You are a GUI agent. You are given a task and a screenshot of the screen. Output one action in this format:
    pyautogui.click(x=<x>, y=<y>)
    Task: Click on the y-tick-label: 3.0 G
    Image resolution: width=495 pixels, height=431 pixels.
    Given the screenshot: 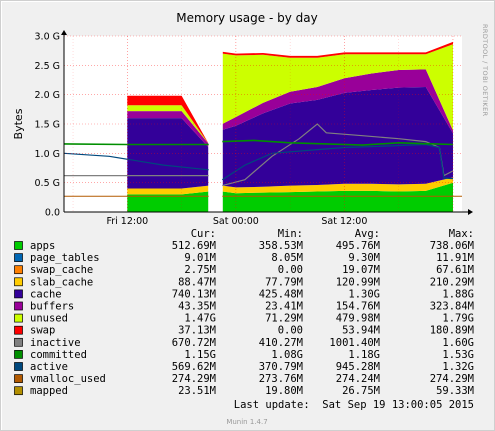 What is the action you would take?
    pyautogui.click(x=48, y=37)
    